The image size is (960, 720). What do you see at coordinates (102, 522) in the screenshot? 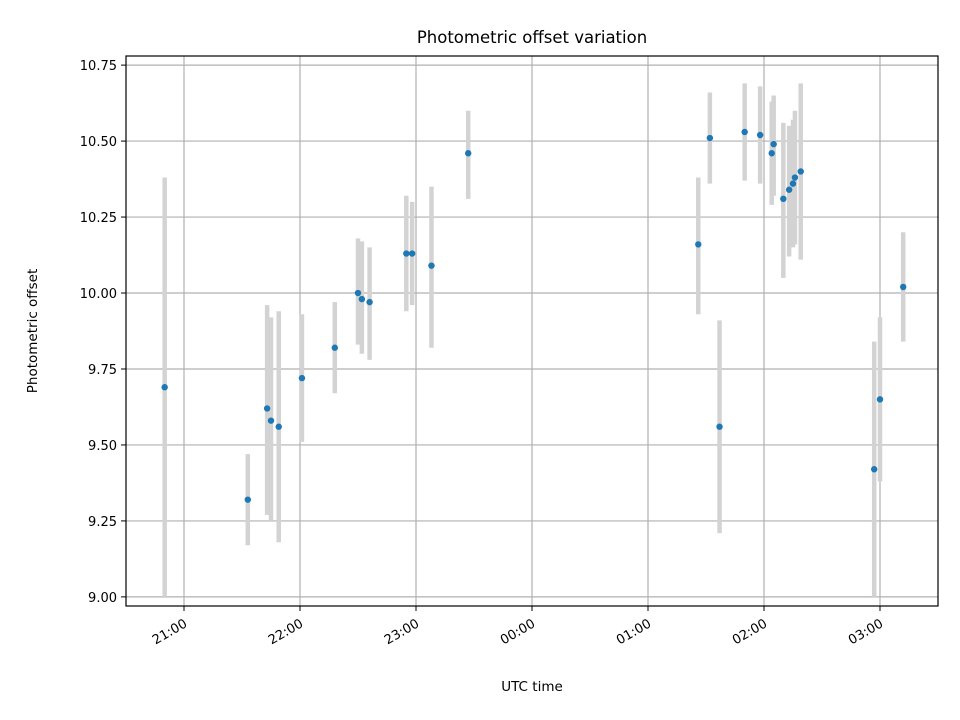
I see `y-tick-label: 9.25` at bounding box center [102, 522].